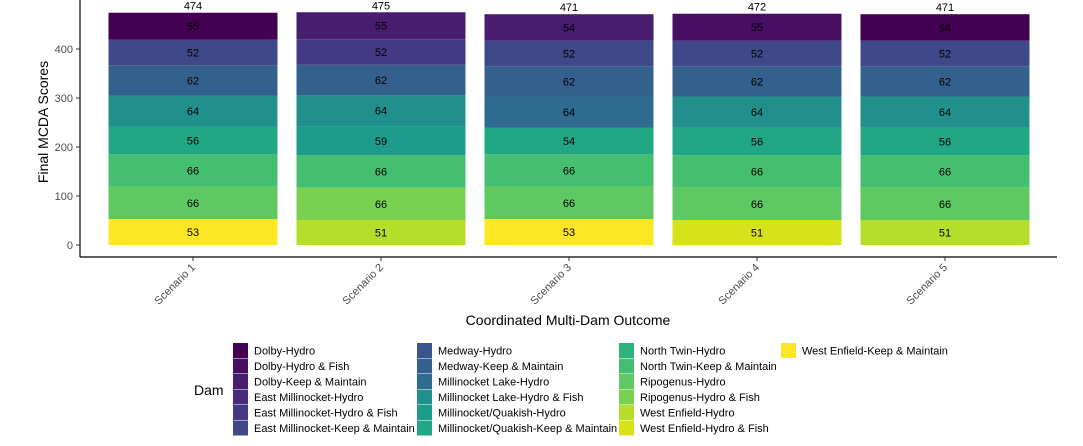 This screenshot has height=446, width=1083. I want to click on legend-label: Ripogenus-Hydro, so click(683, 383).